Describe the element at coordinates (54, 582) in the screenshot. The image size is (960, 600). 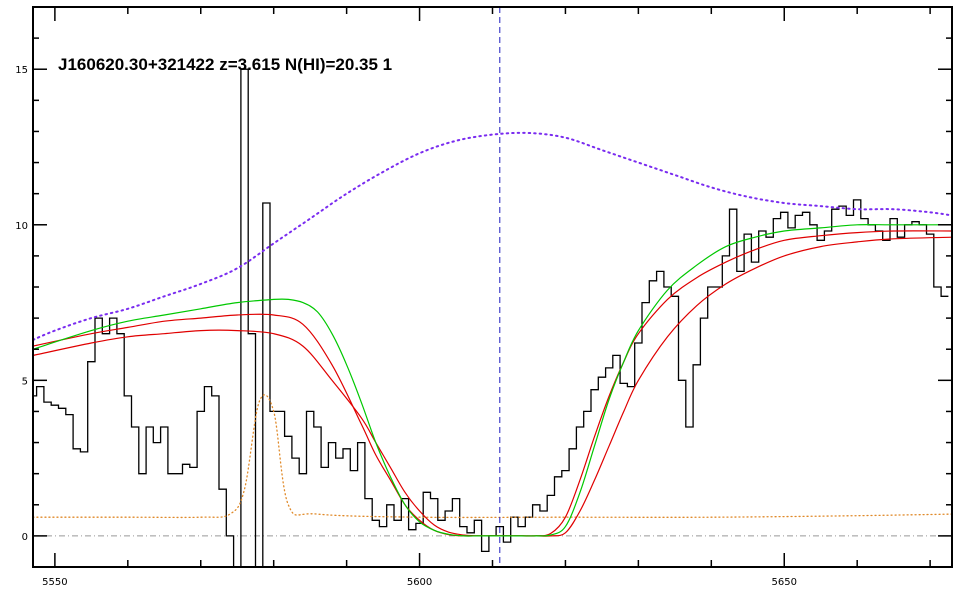
I see `x-tick-label: 5550` at that location.